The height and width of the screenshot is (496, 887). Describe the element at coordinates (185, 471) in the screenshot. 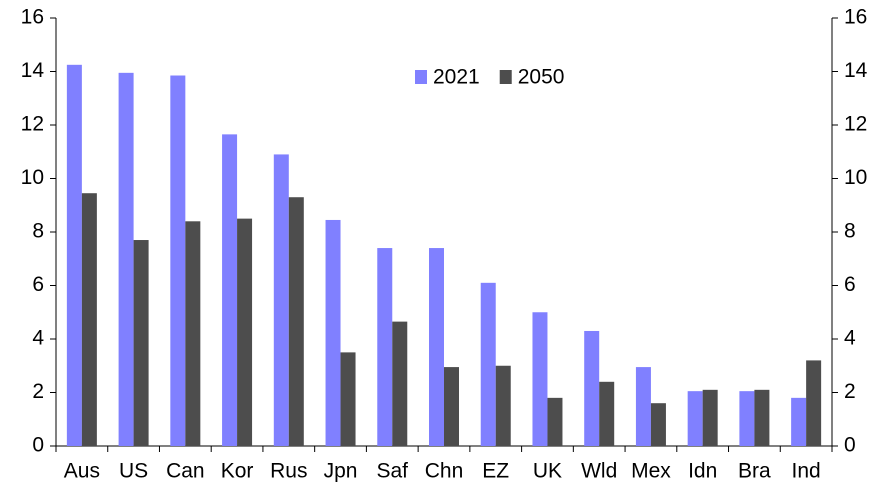

I see `x-tick-label: Can` at that location.